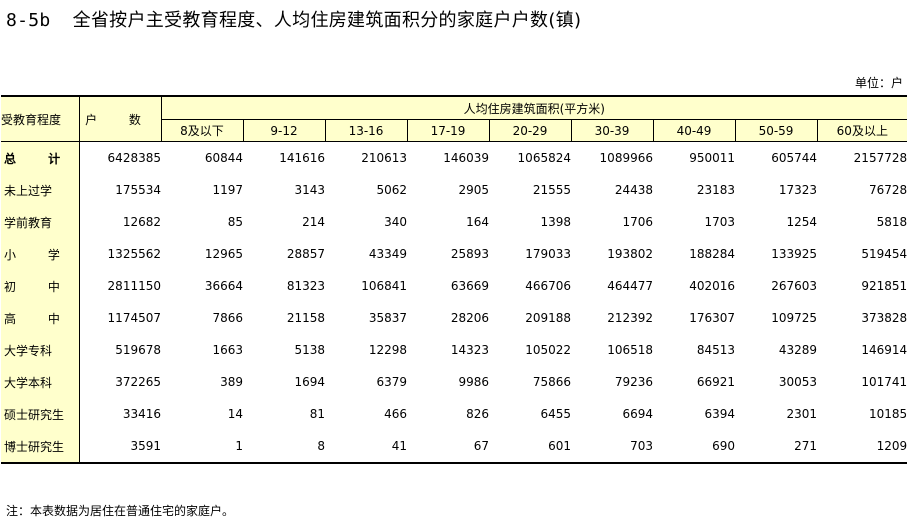 This screenshot has height=525, width=909. Describe the element at coordinates (120, 447) in the screenshot. I see `household-count-cell: 3591` at that location.